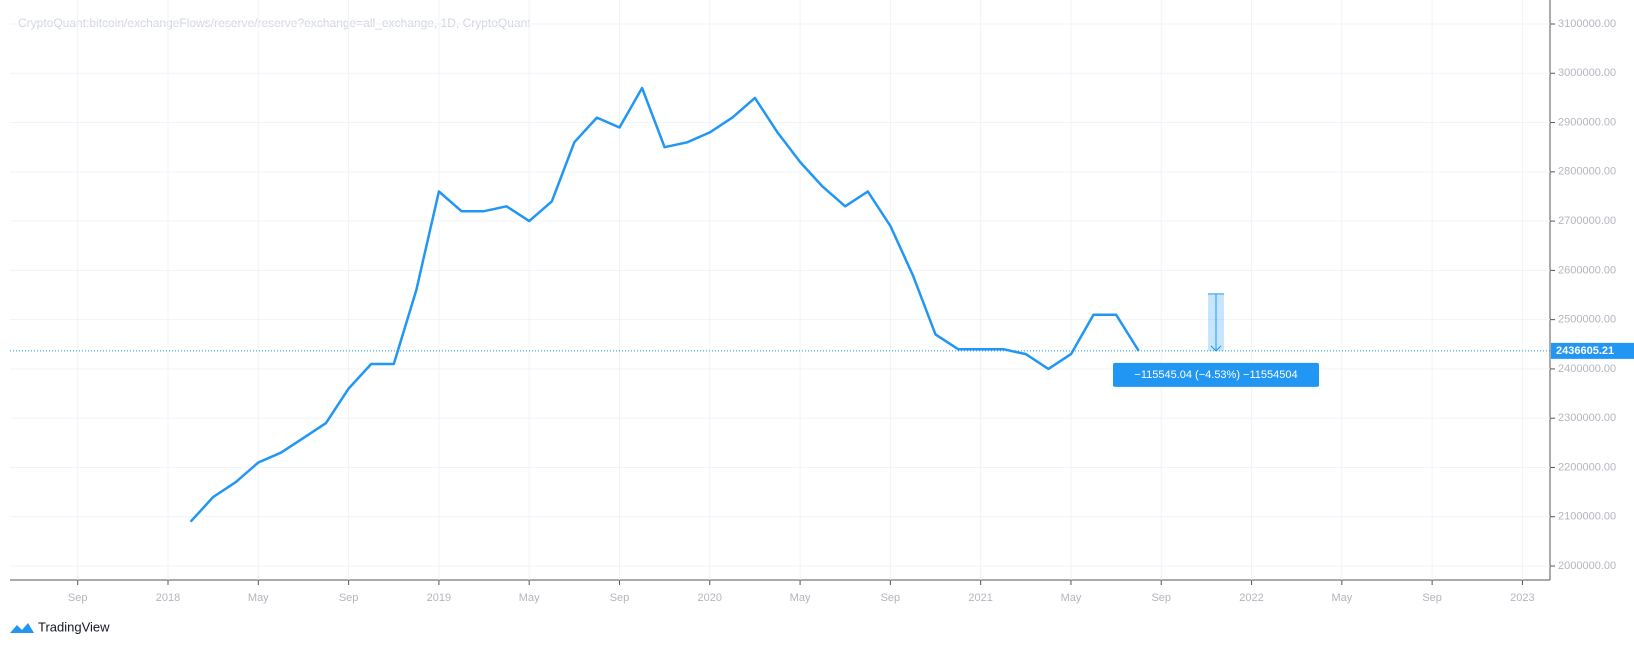 The image size is (1634, 645). What do you see at coordinates (74, 626) in the screenshot?
I see `brand: TradingView` at bounding box center [74, 626].